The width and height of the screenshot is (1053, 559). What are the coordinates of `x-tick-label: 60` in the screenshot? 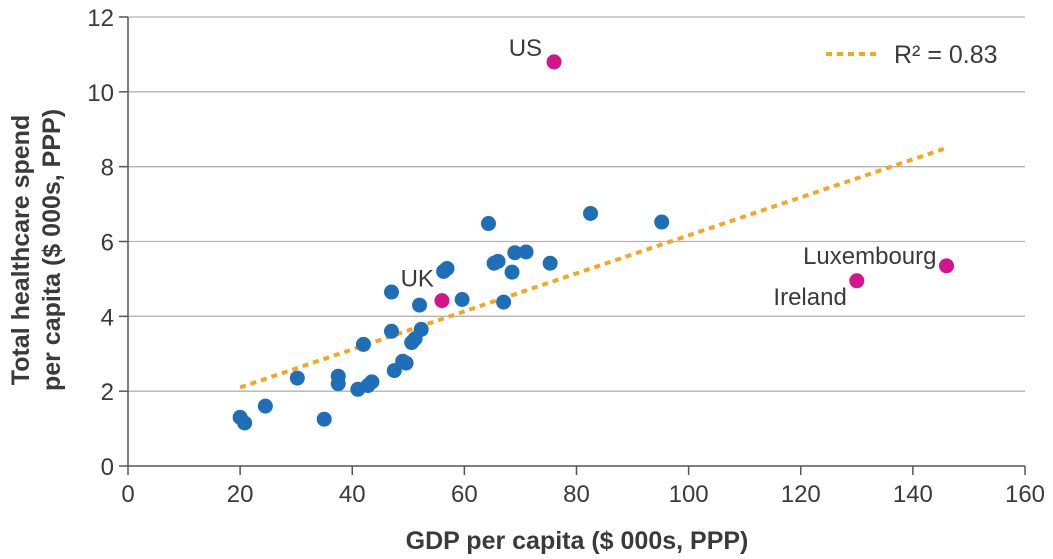 It's located at (464, 494).